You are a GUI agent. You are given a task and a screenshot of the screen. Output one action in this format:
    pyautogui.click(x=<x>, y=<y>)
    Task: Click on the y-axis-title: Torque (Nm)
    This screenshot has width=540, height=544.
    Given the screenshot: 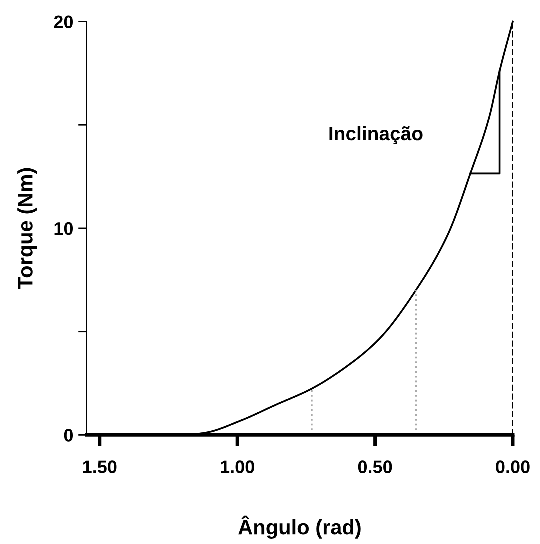 What is the action you would take?
    pyautogui.click(x=27, y=229)
    